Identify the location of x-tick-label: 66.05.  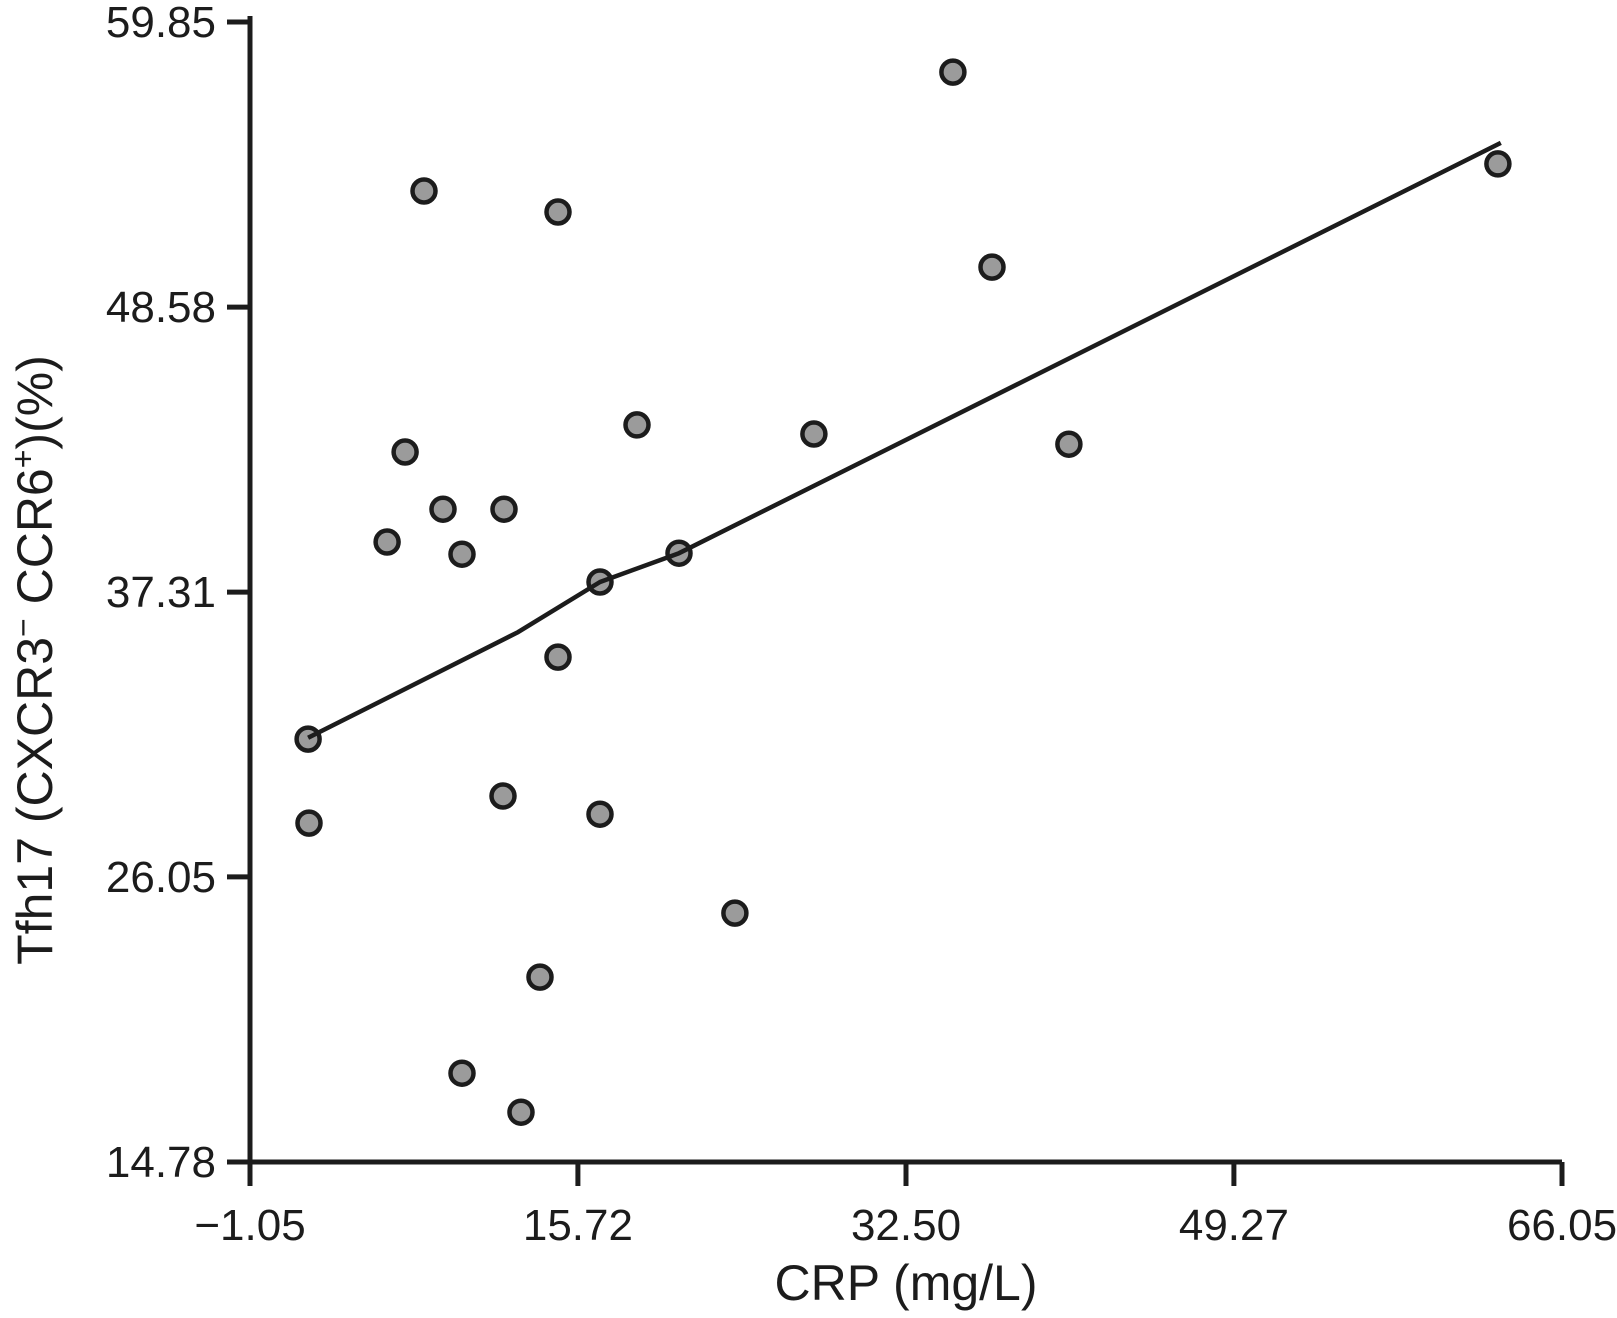
(1562, 1225).